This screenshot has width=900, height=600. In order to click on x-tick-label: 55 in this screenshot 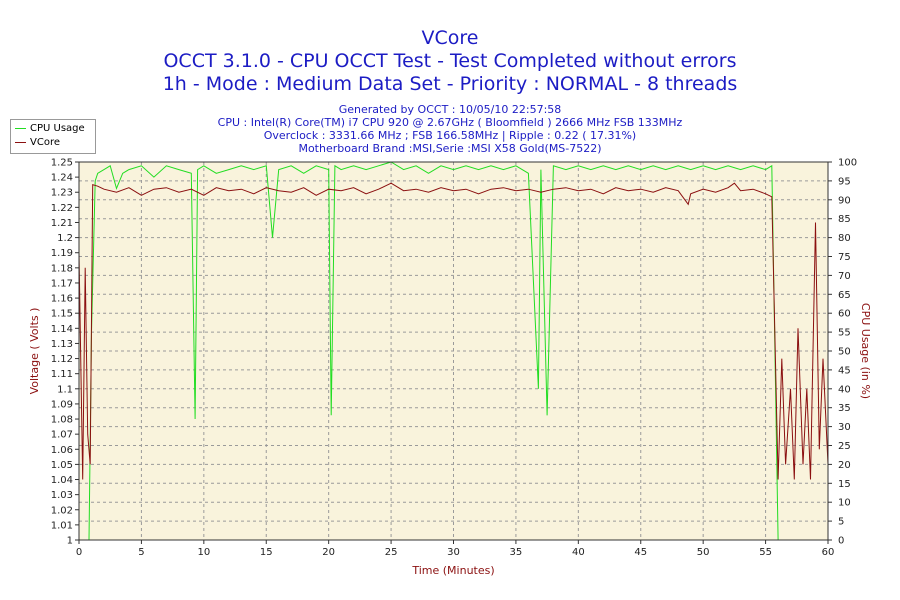, I will do `click(765, 552)`.